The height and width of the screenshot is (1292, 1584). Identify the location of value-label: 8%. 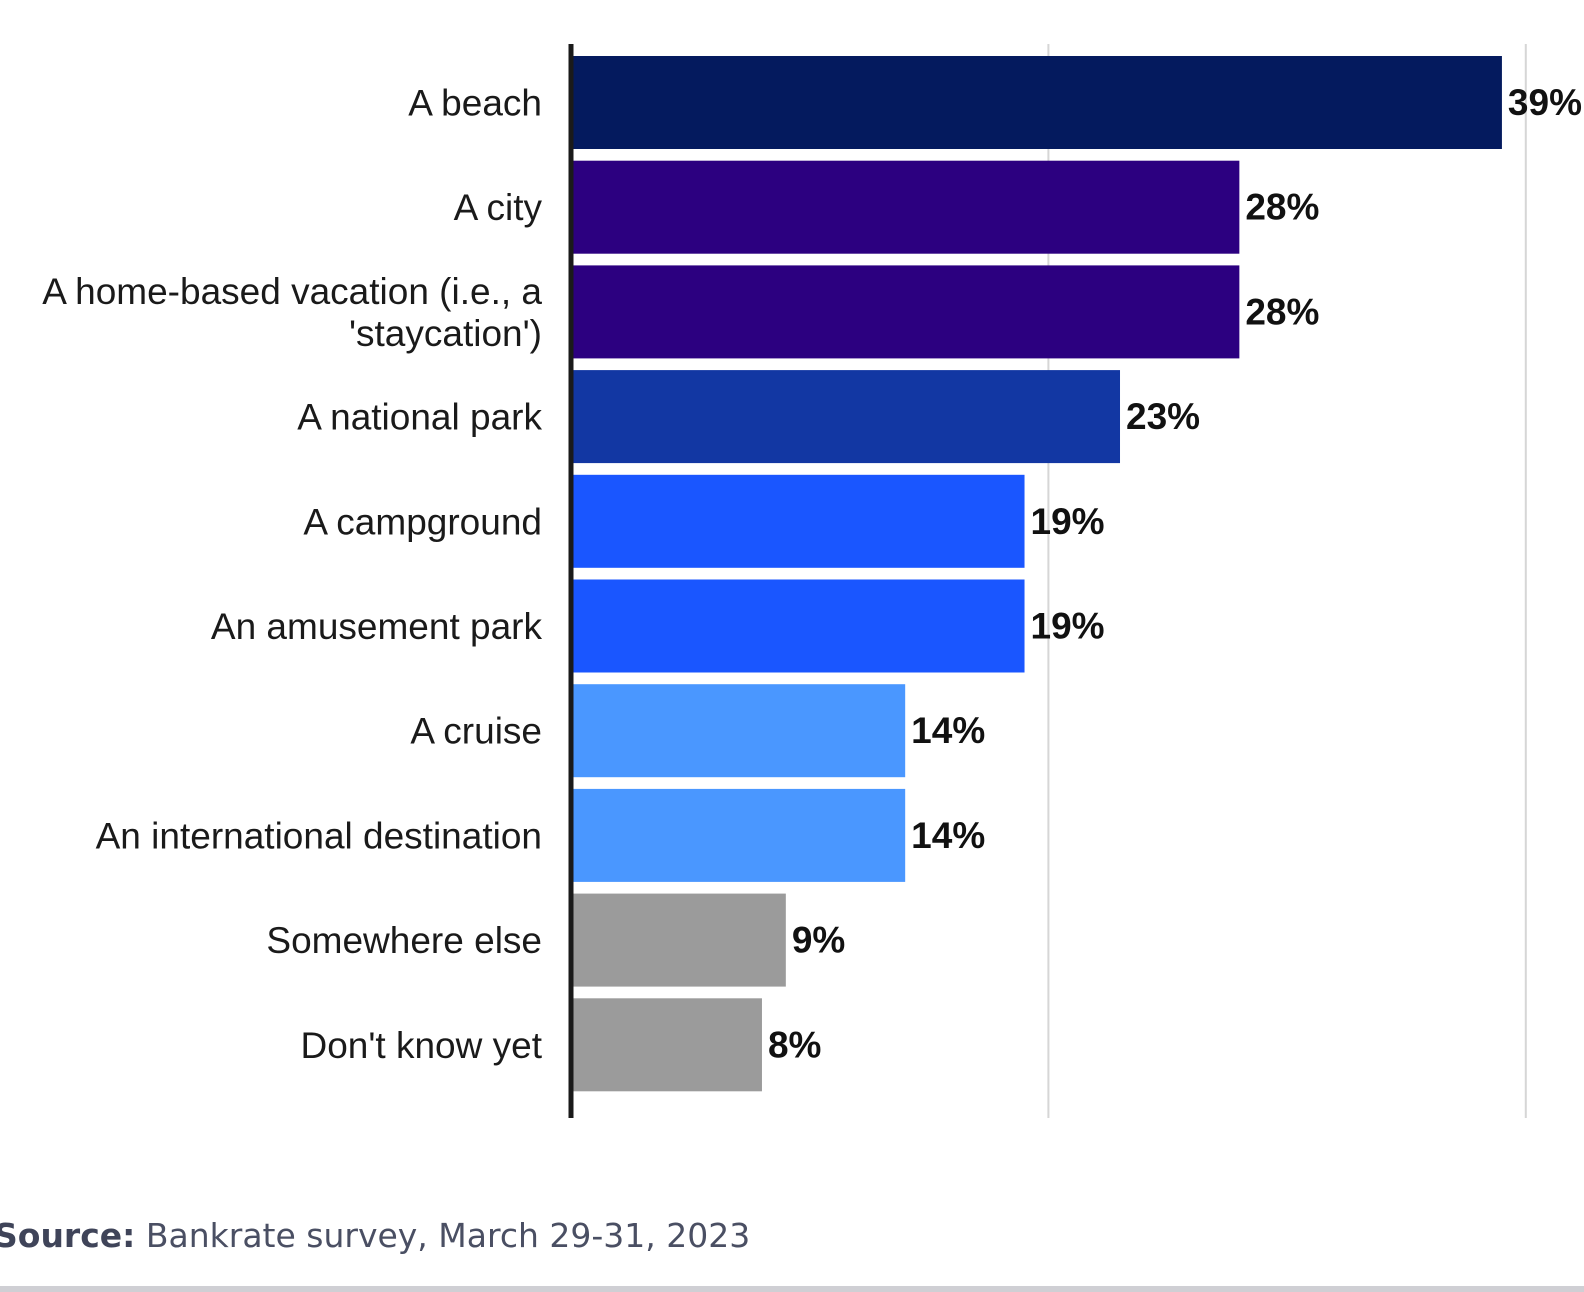
(794, 1044).